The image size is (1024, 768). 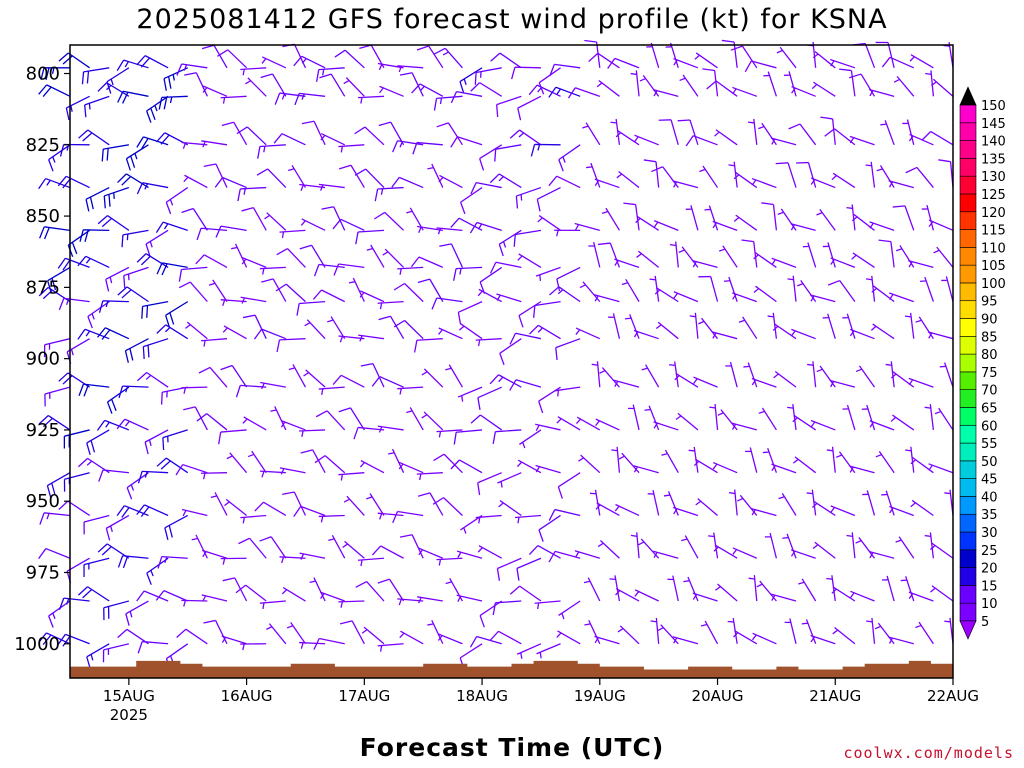 What do you see at coordinates (993, 159) in the screenshot?
I see `colorbar-label: 135` at bounding box center [993, 159].